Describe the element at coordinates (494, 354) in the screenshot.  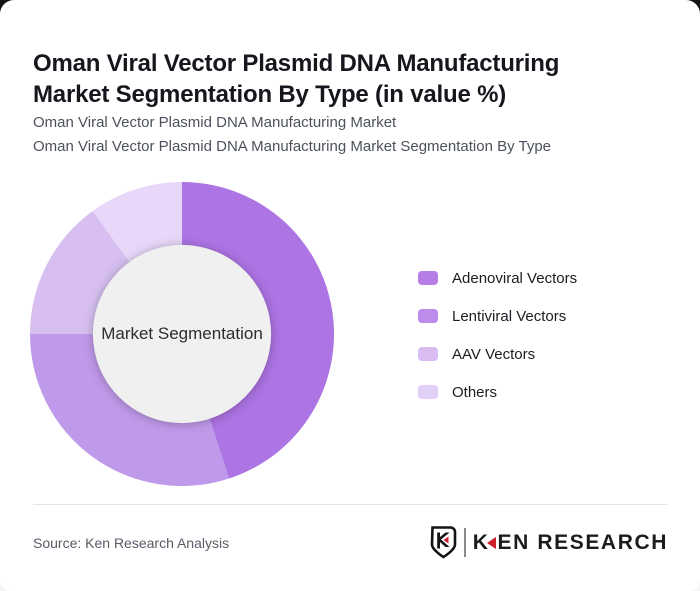
I see `legend-label: AAV Vectors` at that location.